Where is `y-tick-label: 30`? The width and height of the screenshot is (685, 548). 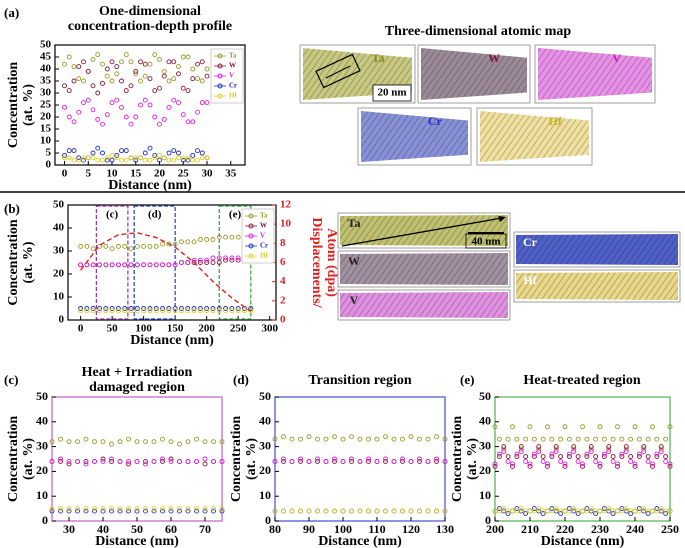
y-tick-label: 30 is located at coordinates (59, 251).